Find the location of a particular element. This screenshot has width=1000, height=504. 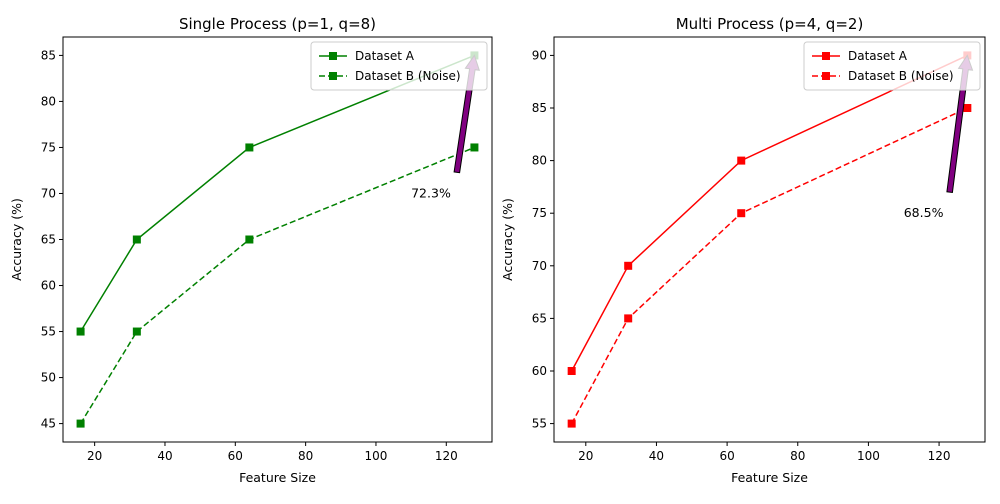

annotation-label: 72.3% is located at coordinates (431, 192).